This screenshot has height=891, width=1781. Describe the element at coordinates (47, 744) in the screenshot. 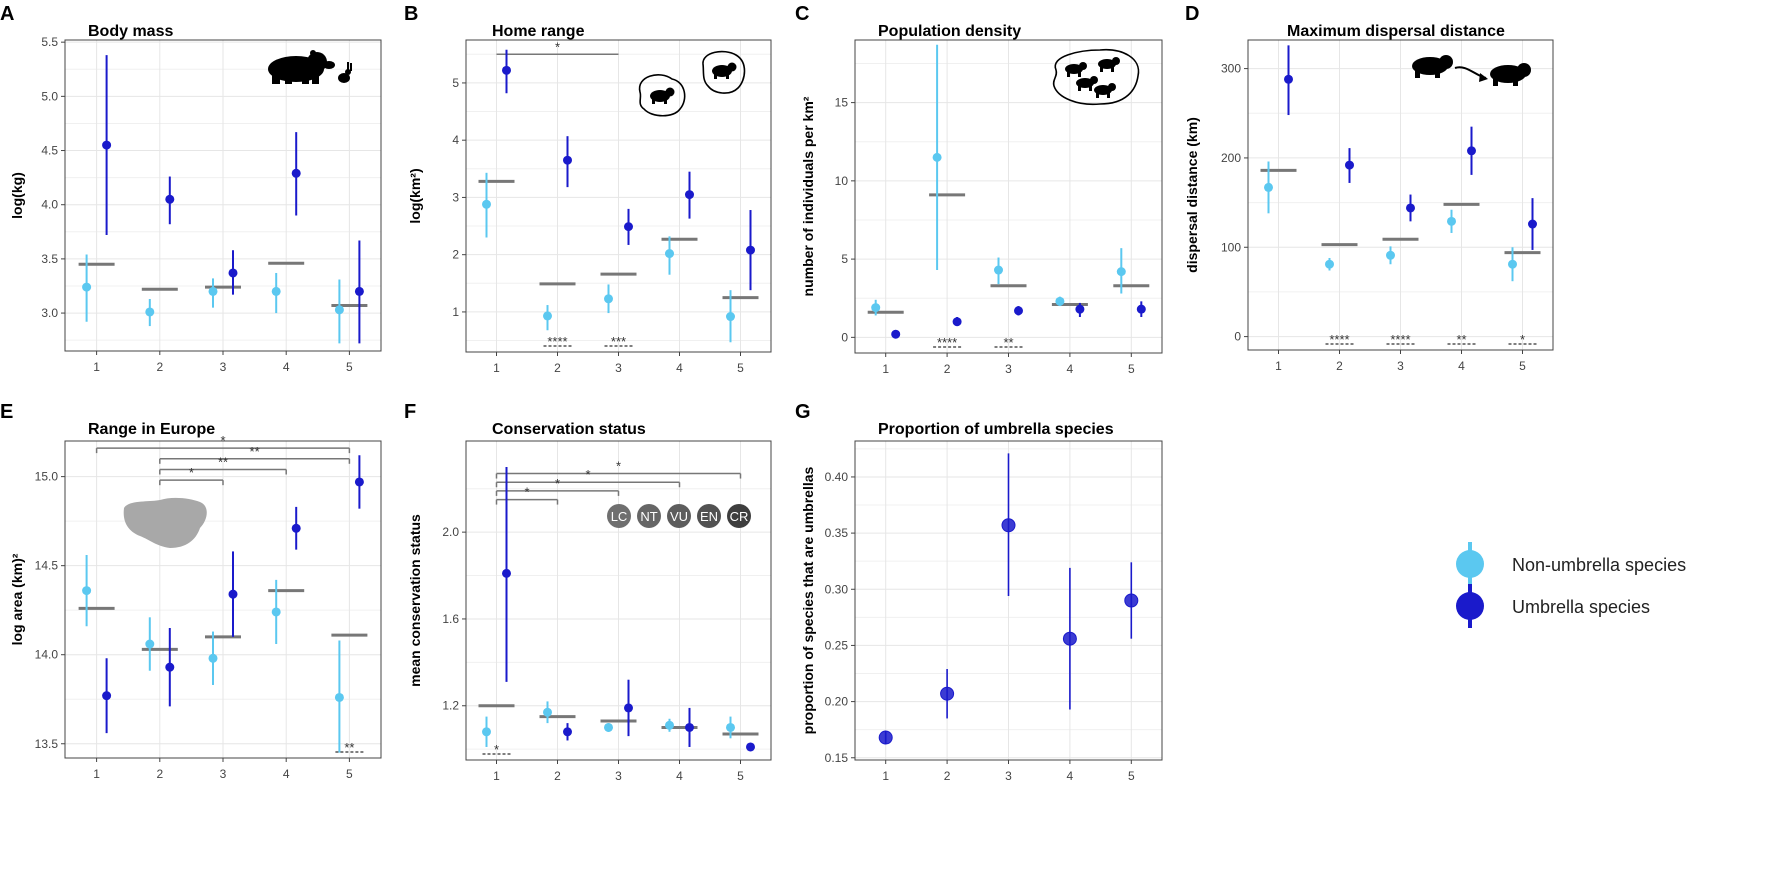

I see `y-tick-label: 13.5` at that location.